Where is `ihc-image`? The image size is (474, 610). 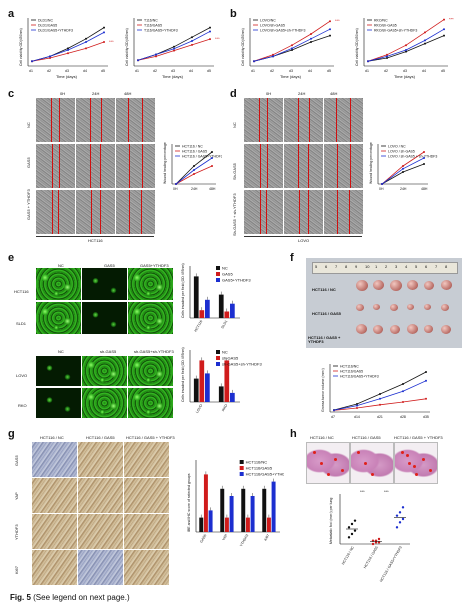
ihc-image is located at coordinates (146, 459).